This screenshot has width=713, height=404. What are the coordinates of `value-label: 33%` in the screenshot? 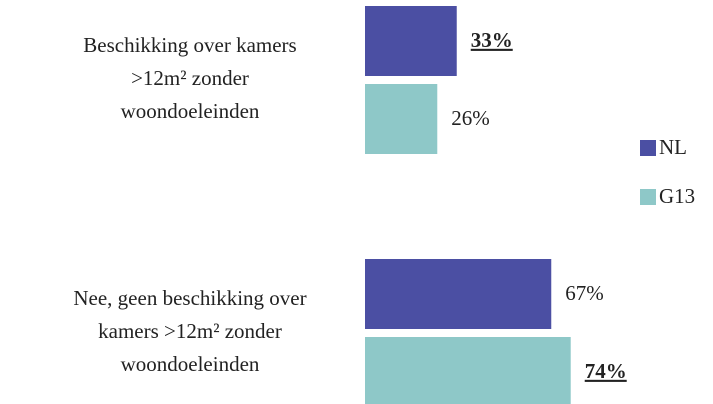 It's located at (492, 40).